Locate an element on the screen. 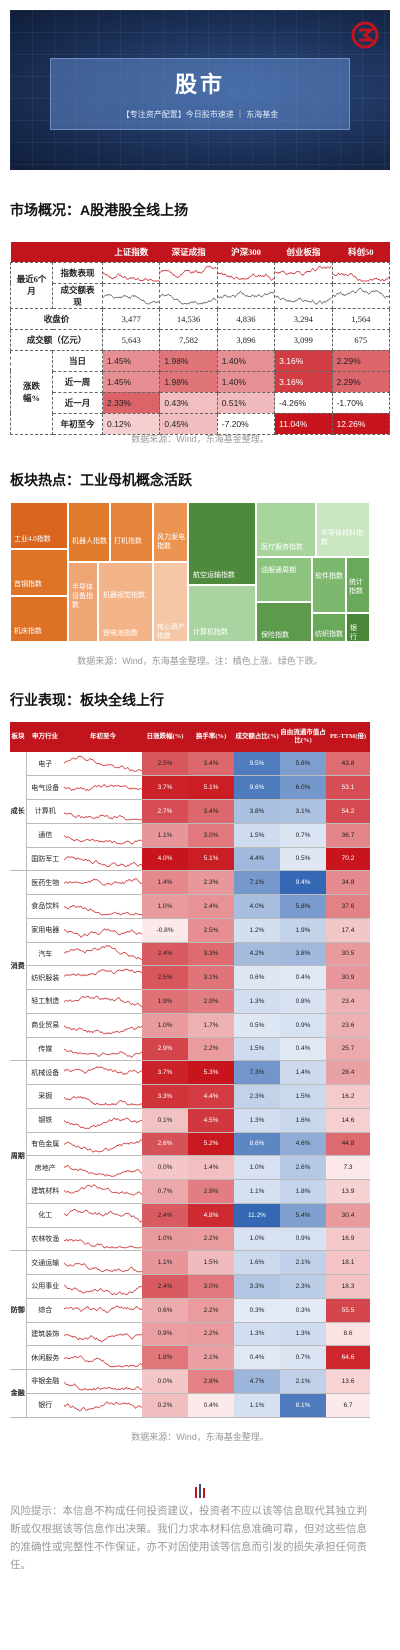 Image resolution: width=400 pixels, height=1650 pixels. treemap-tile: 打机指数 is located at coordinates (131, 532).